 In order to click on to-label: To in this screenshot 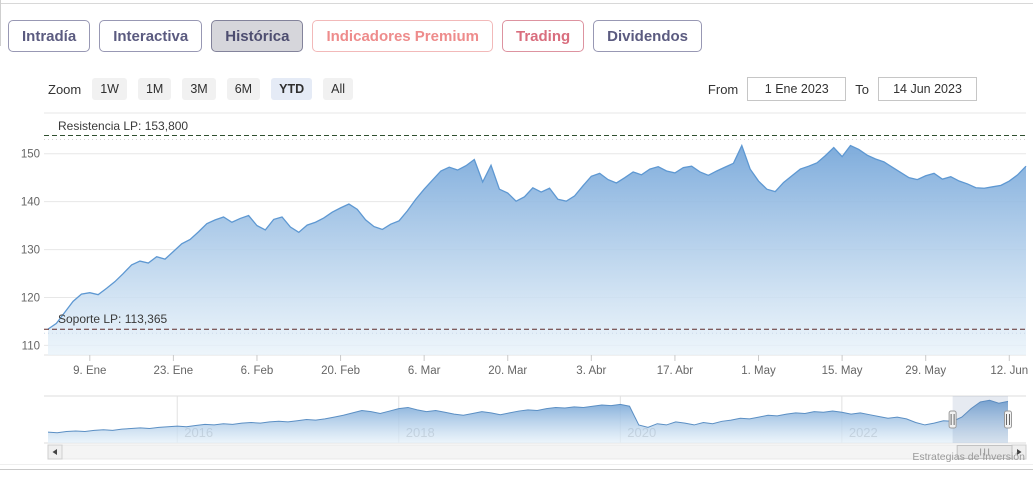, I will do `click(862, 89)`.